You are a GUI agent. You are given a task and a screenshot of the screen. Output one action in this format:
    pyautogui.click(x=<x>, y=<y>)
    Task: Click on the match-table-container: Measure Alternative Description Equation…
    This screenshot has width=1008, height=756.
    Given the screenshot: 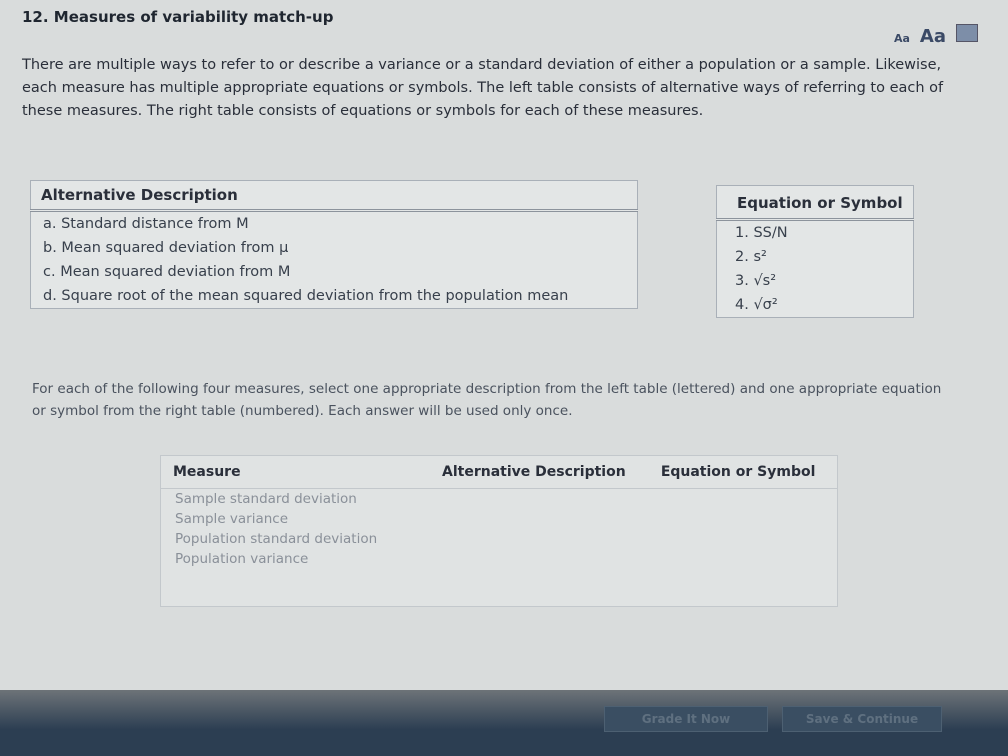 What is the action you would take?
    pyautogui.click(x=499, y=531)
    